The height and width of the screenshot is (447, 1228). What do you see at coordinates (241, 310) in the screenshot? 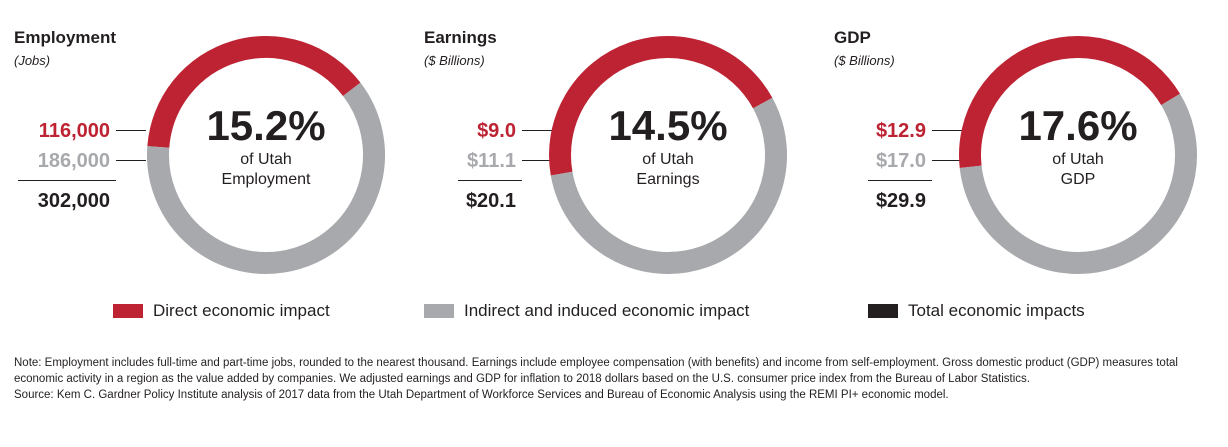
I see `legend-label-direct: Direct economic impact` at bounding box center [241, 310].